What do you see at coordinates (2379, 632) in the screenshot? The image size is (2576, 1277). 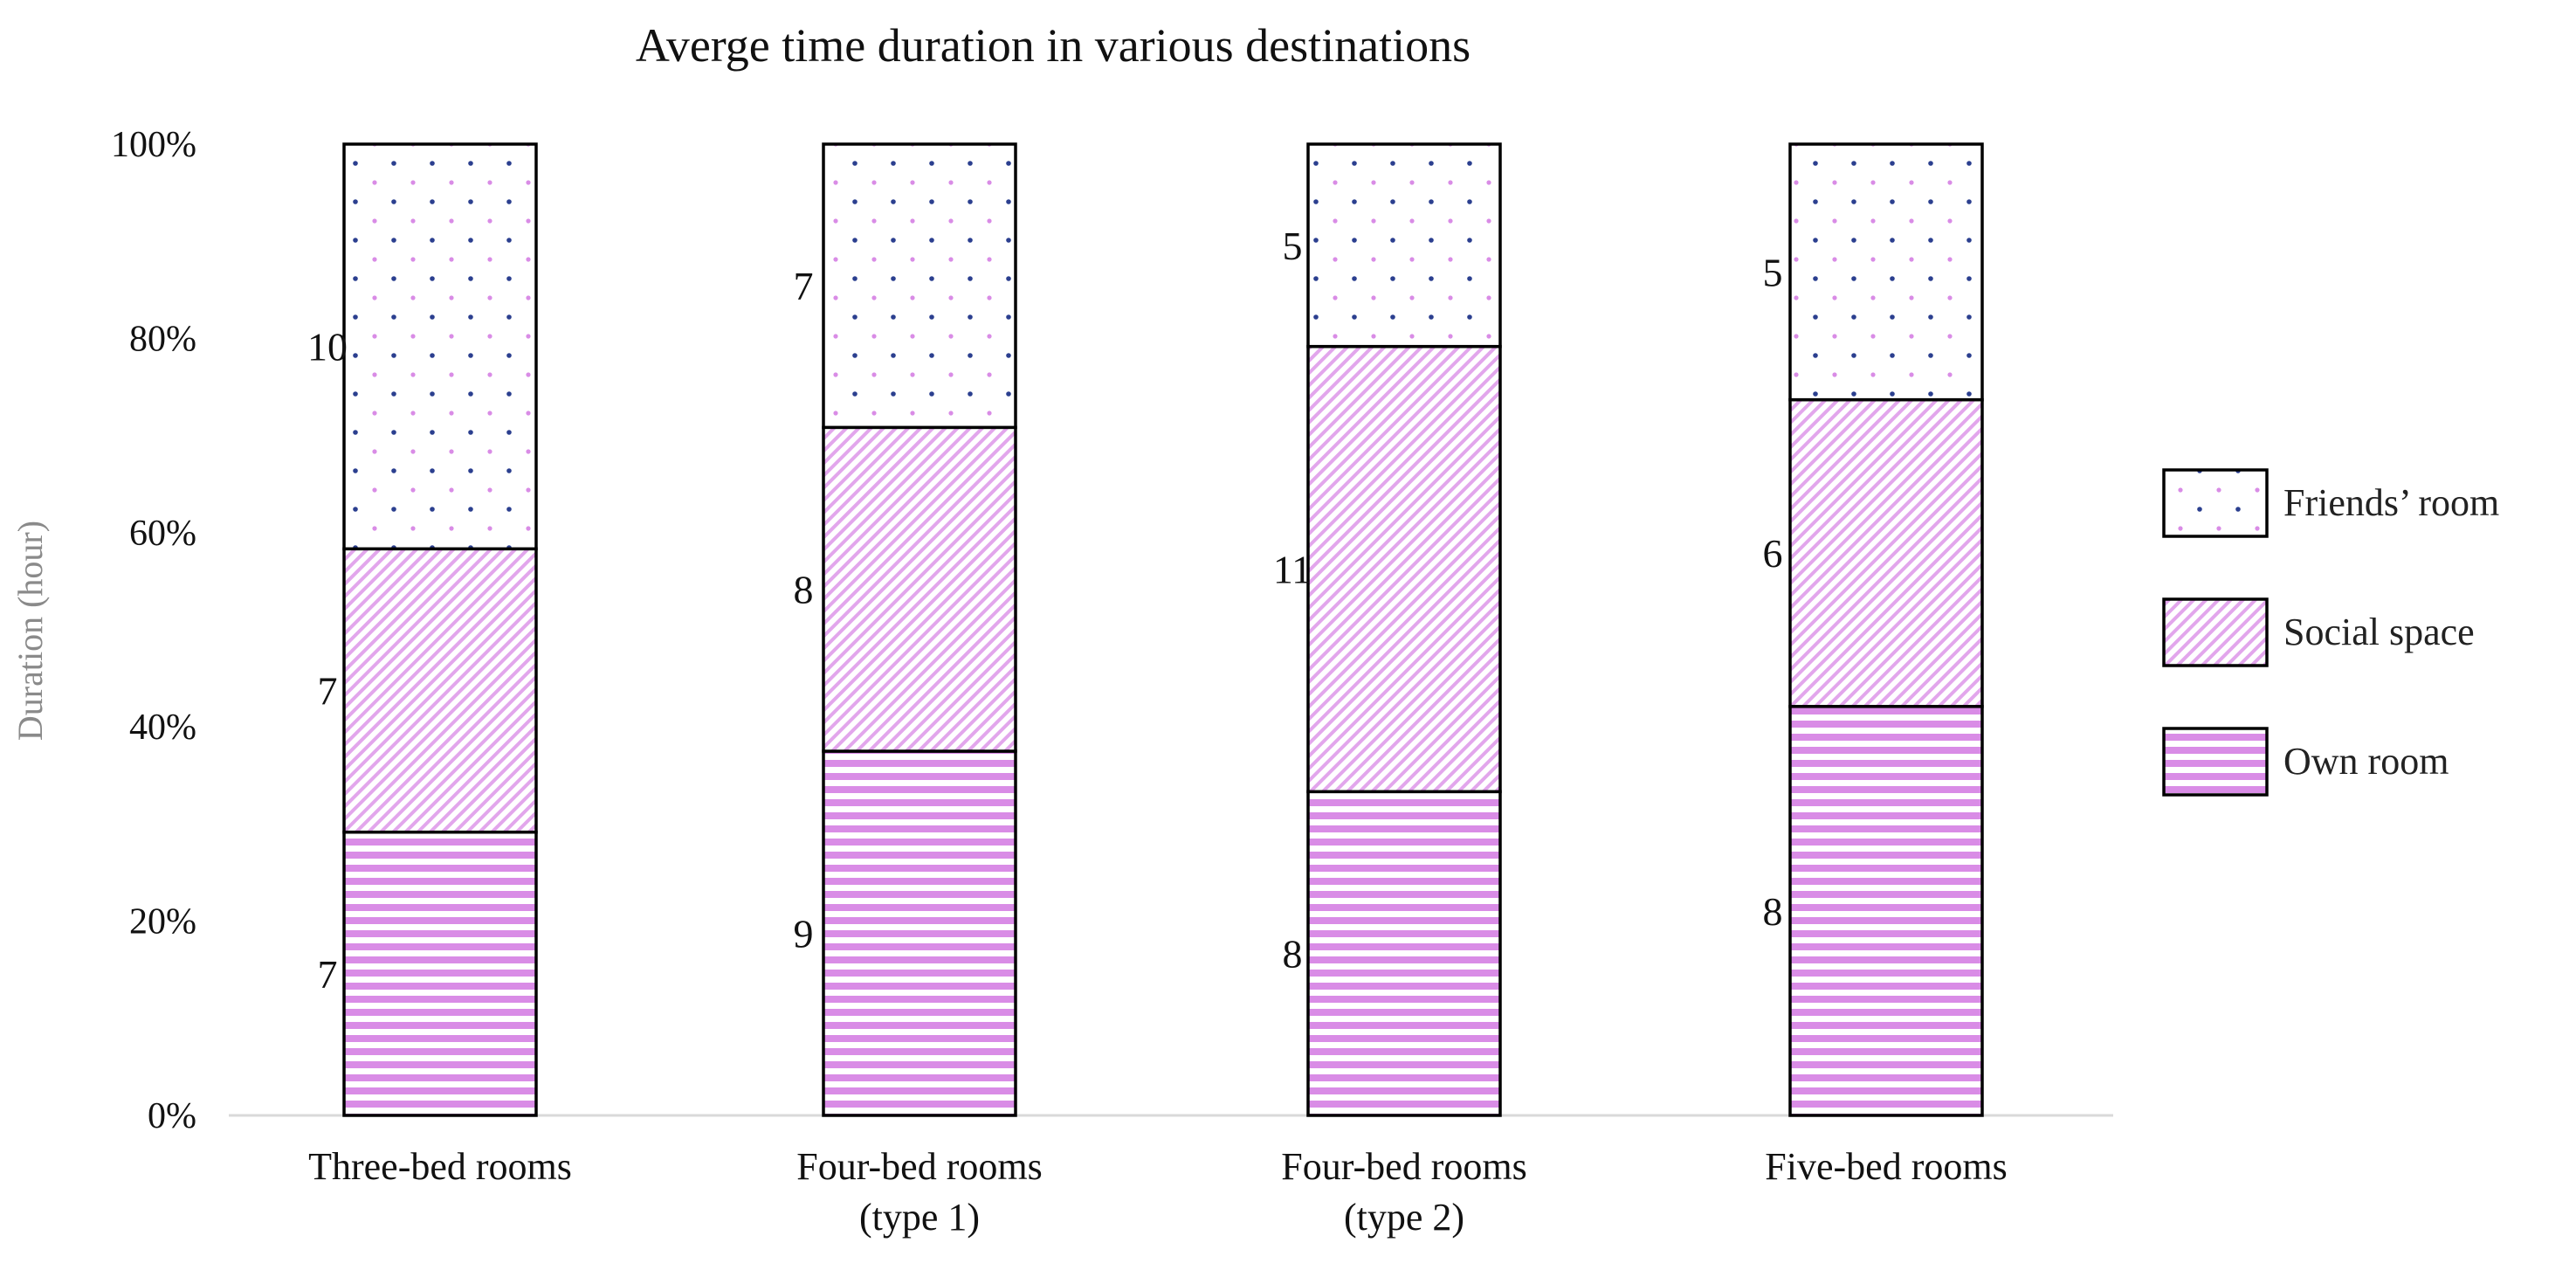 I see `legend-label: Social space` at bounding box center [2379, 632].